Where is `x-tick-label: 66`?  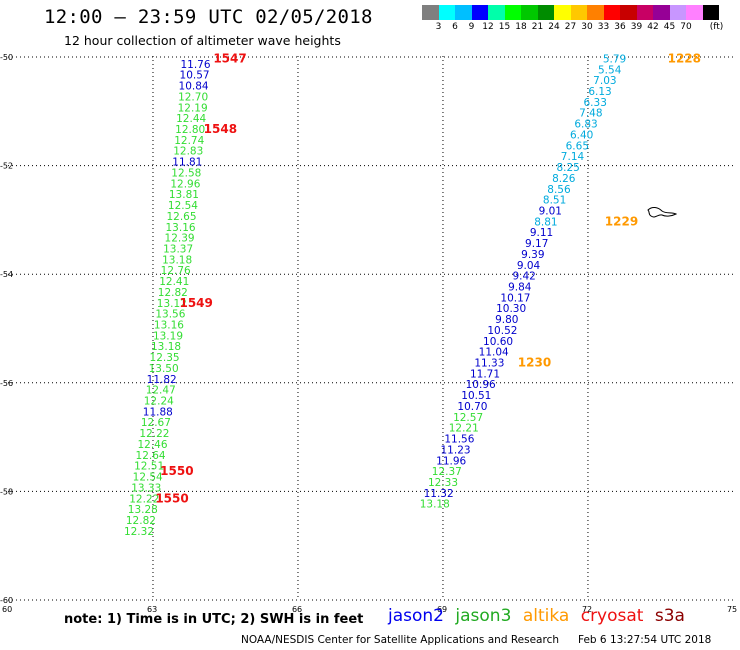 x-tick-label: 66 is located at coordinates (297, 609).